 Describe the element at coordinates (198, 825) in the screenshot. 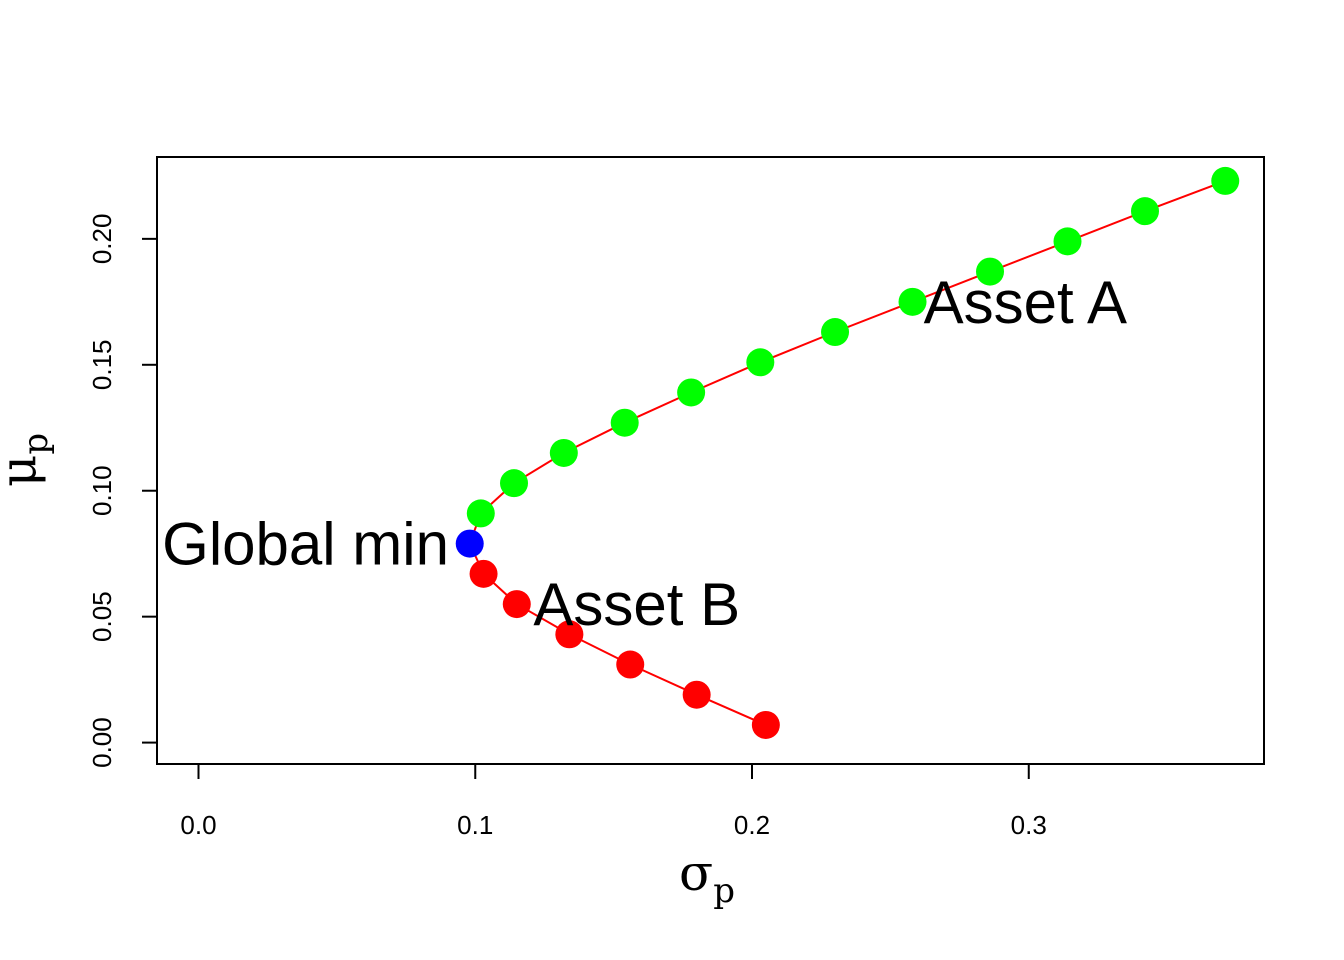

I see `x-tick-label: 0.0` at that location.